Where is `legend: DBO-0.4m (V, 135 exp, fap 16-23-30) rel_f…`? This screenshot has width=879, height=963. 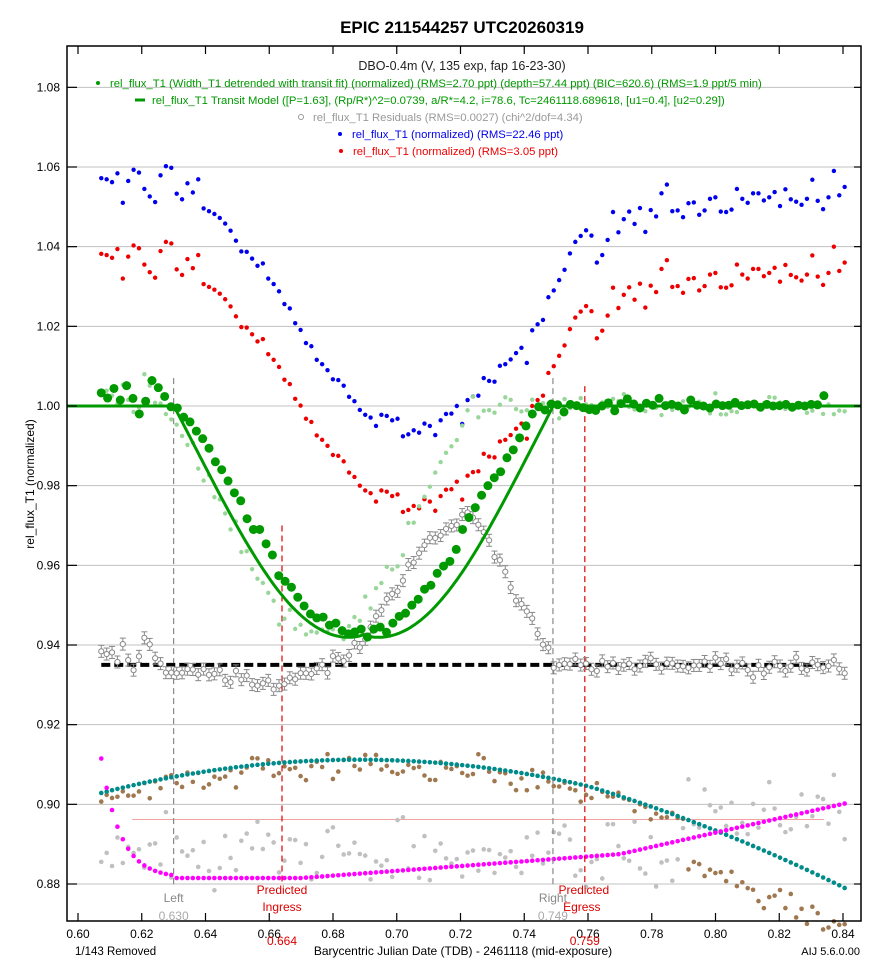
legend: DBO-0.4m (V, 135 exp, fap 16-23-30) rel_f… is located at coordinates (429, 108).